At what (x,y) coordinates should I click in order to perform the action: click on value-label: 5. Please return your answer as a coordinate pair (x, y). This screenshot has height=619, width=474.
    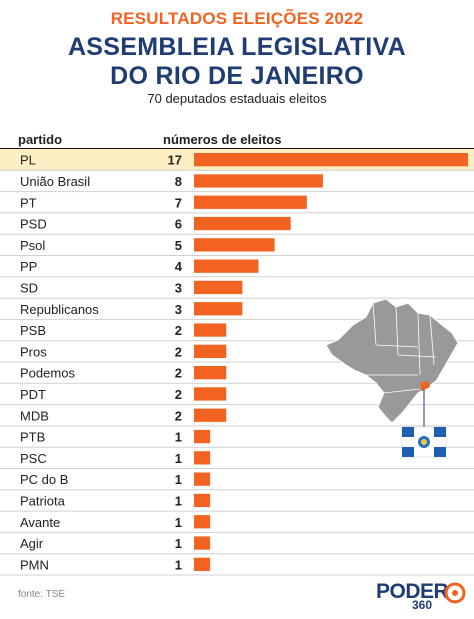
    Looking at the image, I should click on (178, 245).